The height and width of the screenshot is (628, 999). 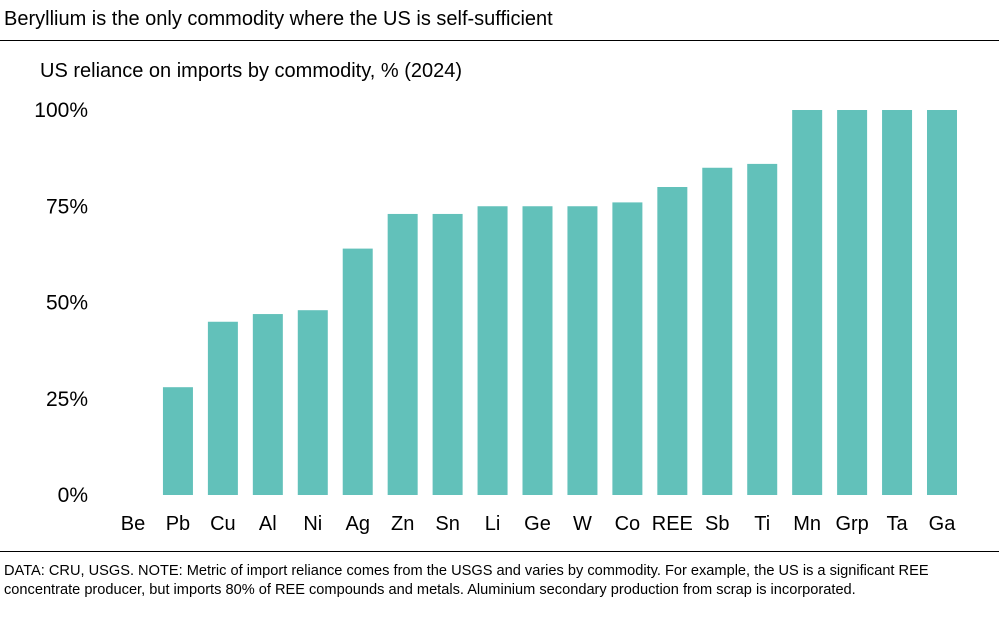 What do you see at coordinates (177, 441) in the screenshot?
I see `bar-pb` at bounding box center [177, 441].